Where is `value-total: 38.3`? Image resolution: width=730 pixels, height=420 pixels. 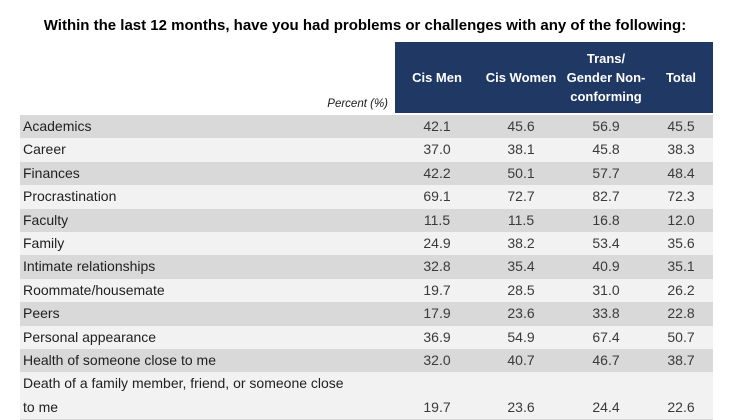 value-total: 38.3 is located at coordinates (681, 149).